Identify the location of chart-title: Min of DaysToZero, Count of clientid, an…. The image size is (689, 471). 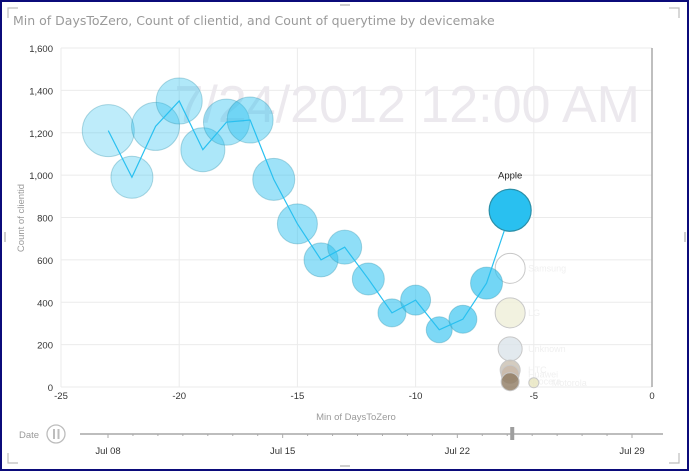
(254, 20).